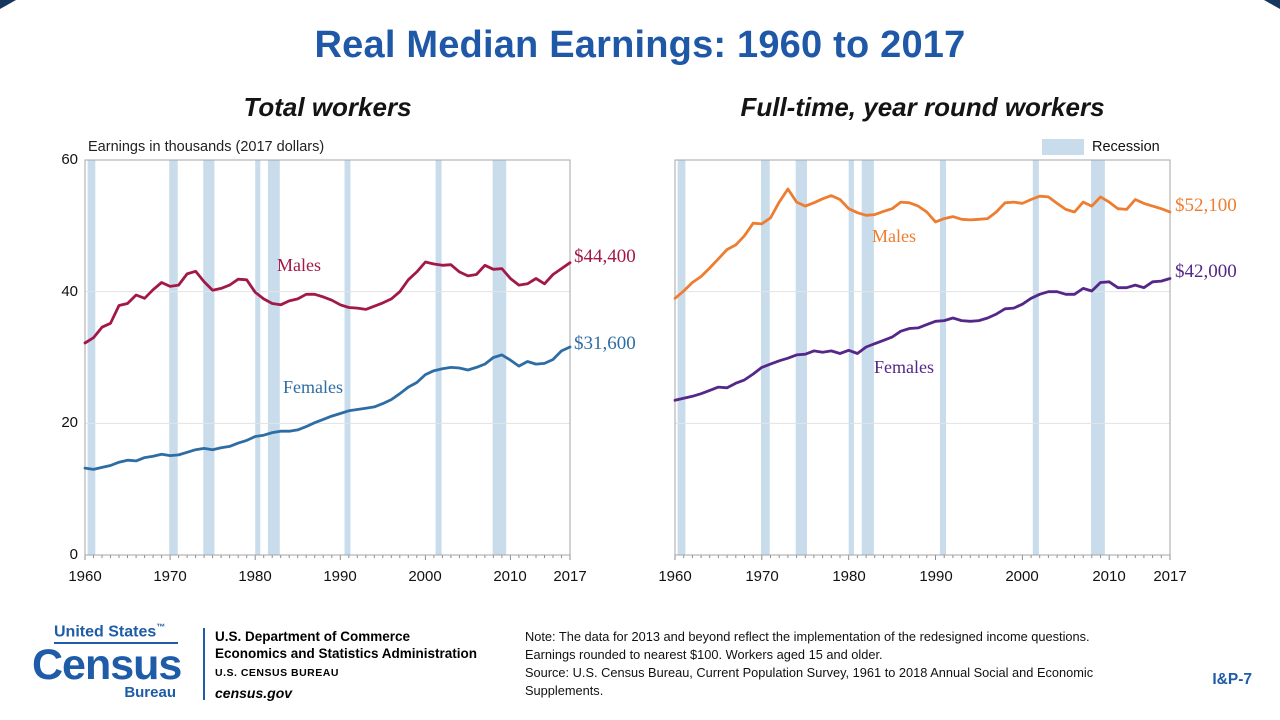 Image resolution: width=1280 pixels, height=720 pixels. What do you see at coordinates (1232, 679) in the screenshot?
I see `slide-number: I&P-7` at bounding box center [1232, 679].